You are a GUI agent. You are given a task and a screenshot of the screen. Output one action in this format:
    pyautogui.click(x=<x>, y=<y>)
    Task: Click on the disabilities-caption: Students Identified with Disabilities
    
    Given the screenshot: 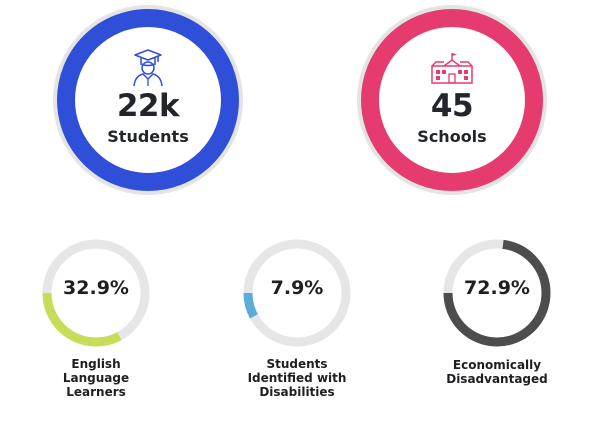 What is the action you would take?
    pyautogui.click(x=297, y=378)
    